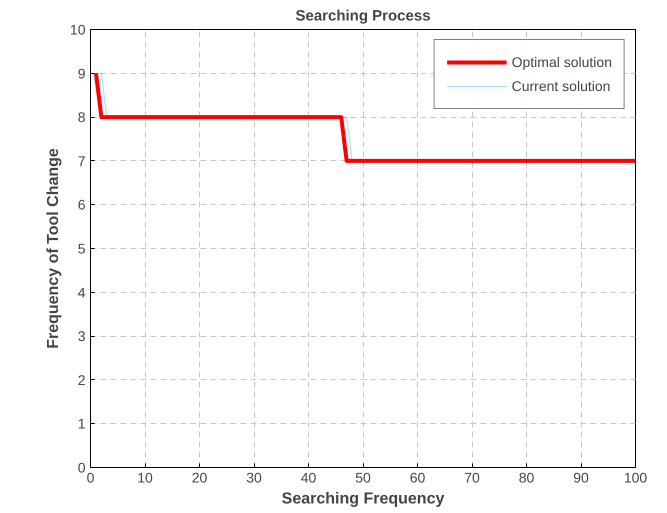 This screenshot has width=667, height=513. I want to click on y-tick-label: 7, so click(82, 160).